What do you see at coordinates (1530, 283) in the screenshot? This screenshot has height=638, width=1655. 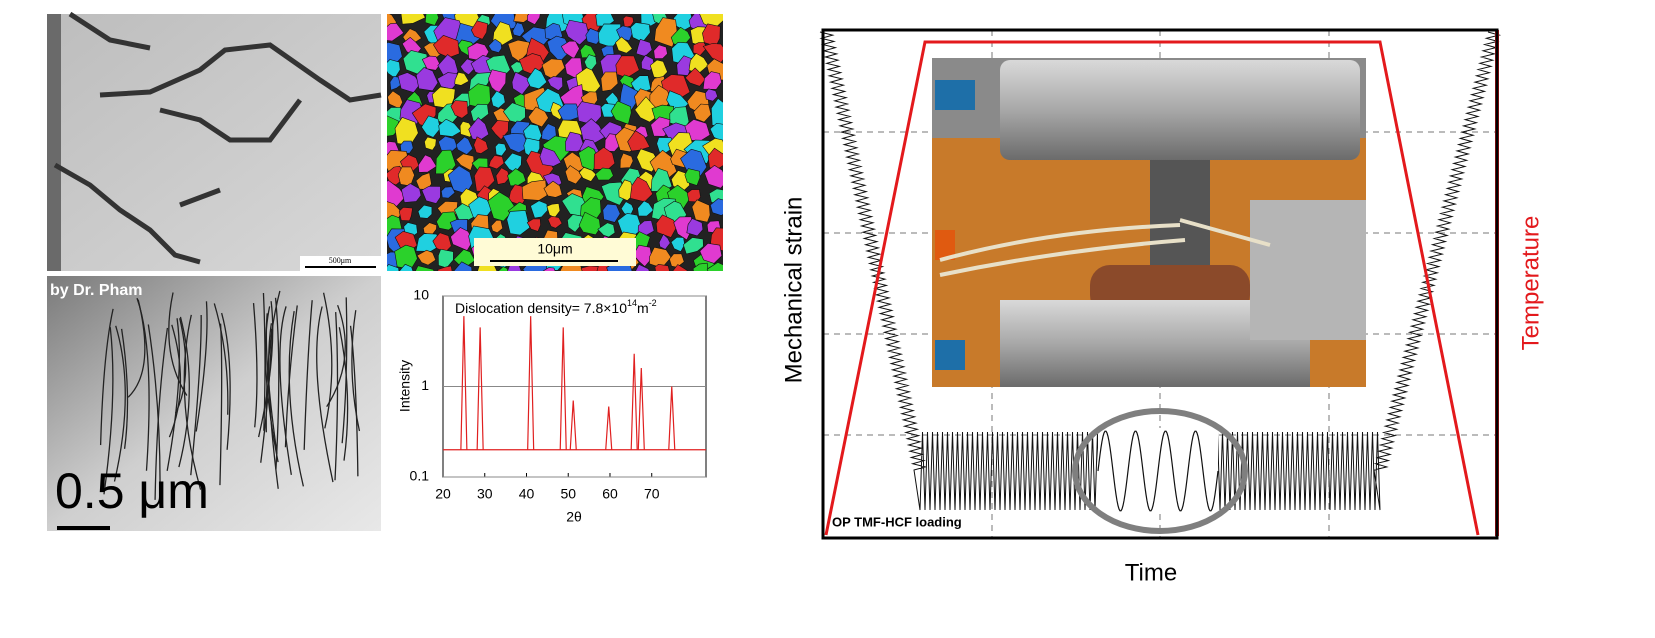 I see `y2-axis-label: Temperature` at bounding box center [1530, 283].